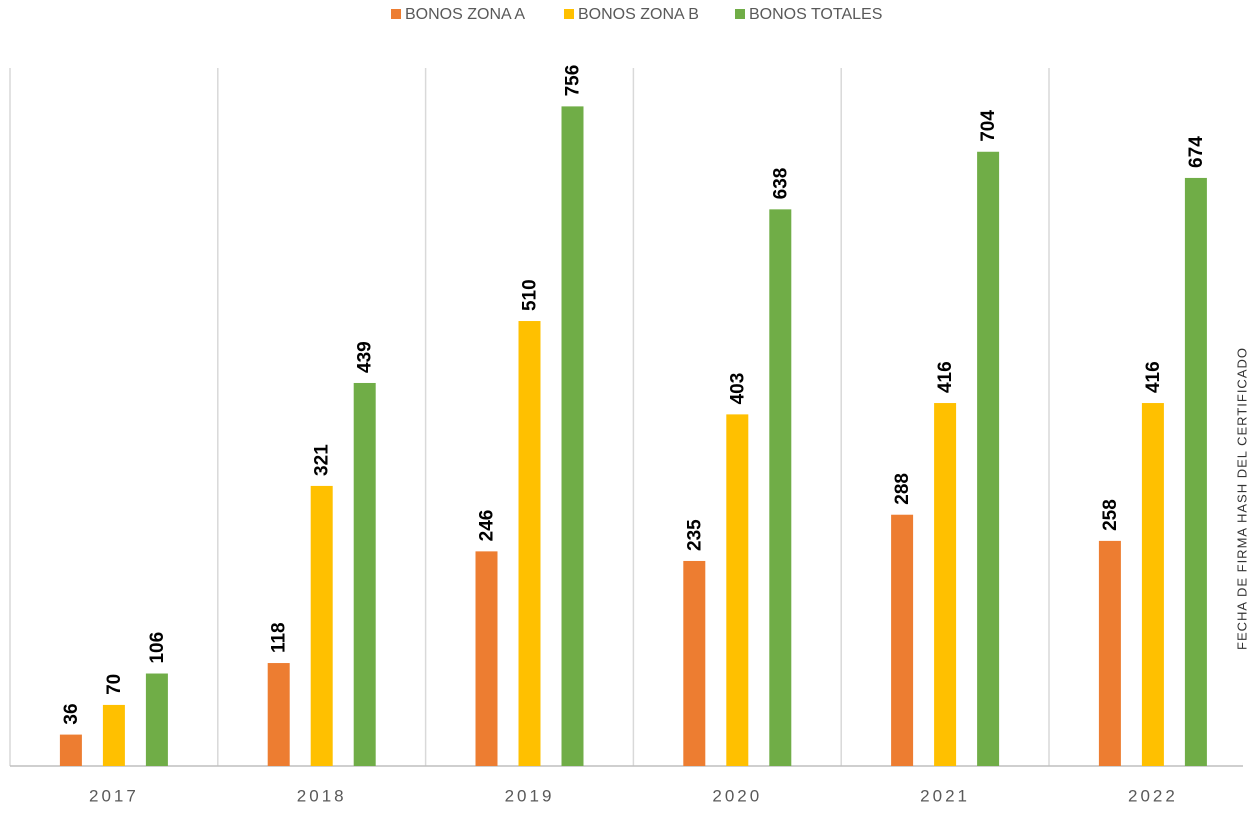  I want to click on legend-label: BONOS TOTALES, so click(815, 14).